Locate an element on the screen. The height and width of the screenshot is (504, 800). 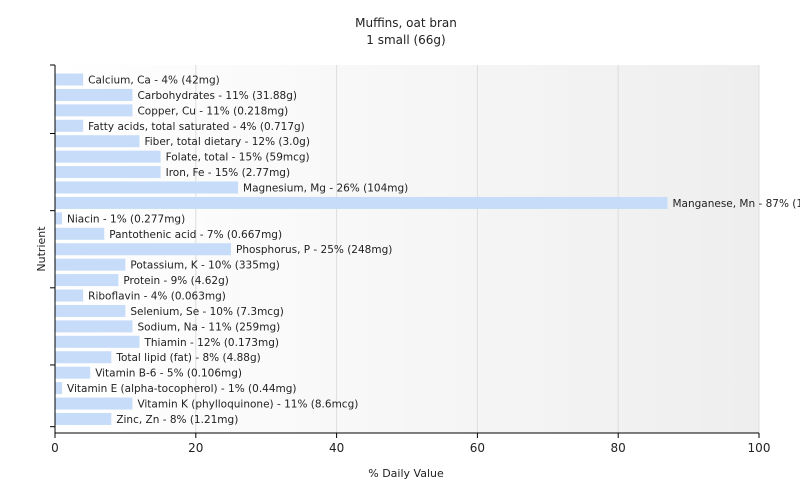
bar-label: Potassium, K - 10% (335mg) is located at coordinates (205, 266).